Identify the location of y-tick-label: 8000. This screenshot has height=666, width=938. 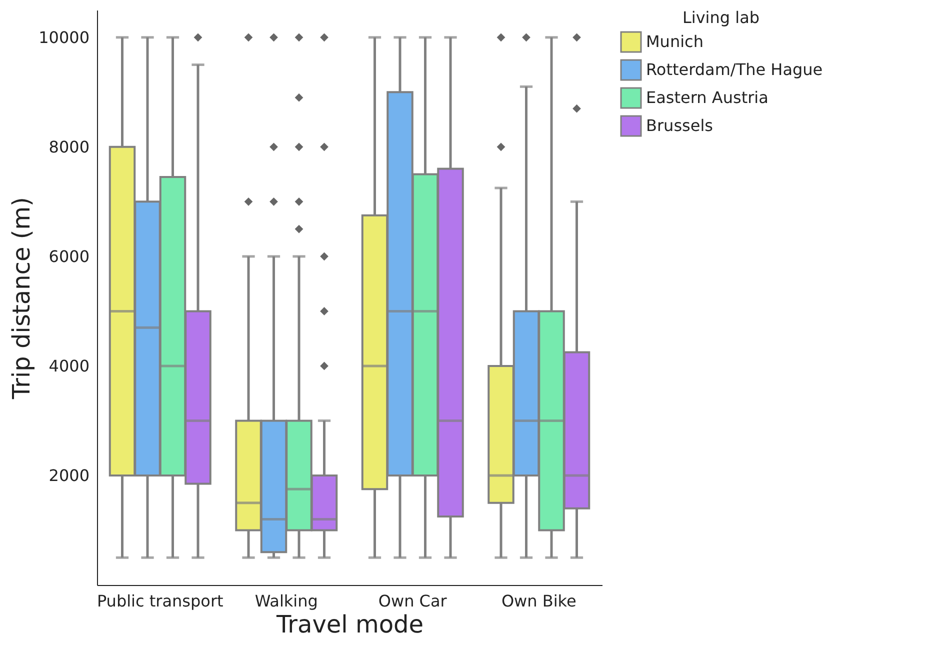
(69, 146).